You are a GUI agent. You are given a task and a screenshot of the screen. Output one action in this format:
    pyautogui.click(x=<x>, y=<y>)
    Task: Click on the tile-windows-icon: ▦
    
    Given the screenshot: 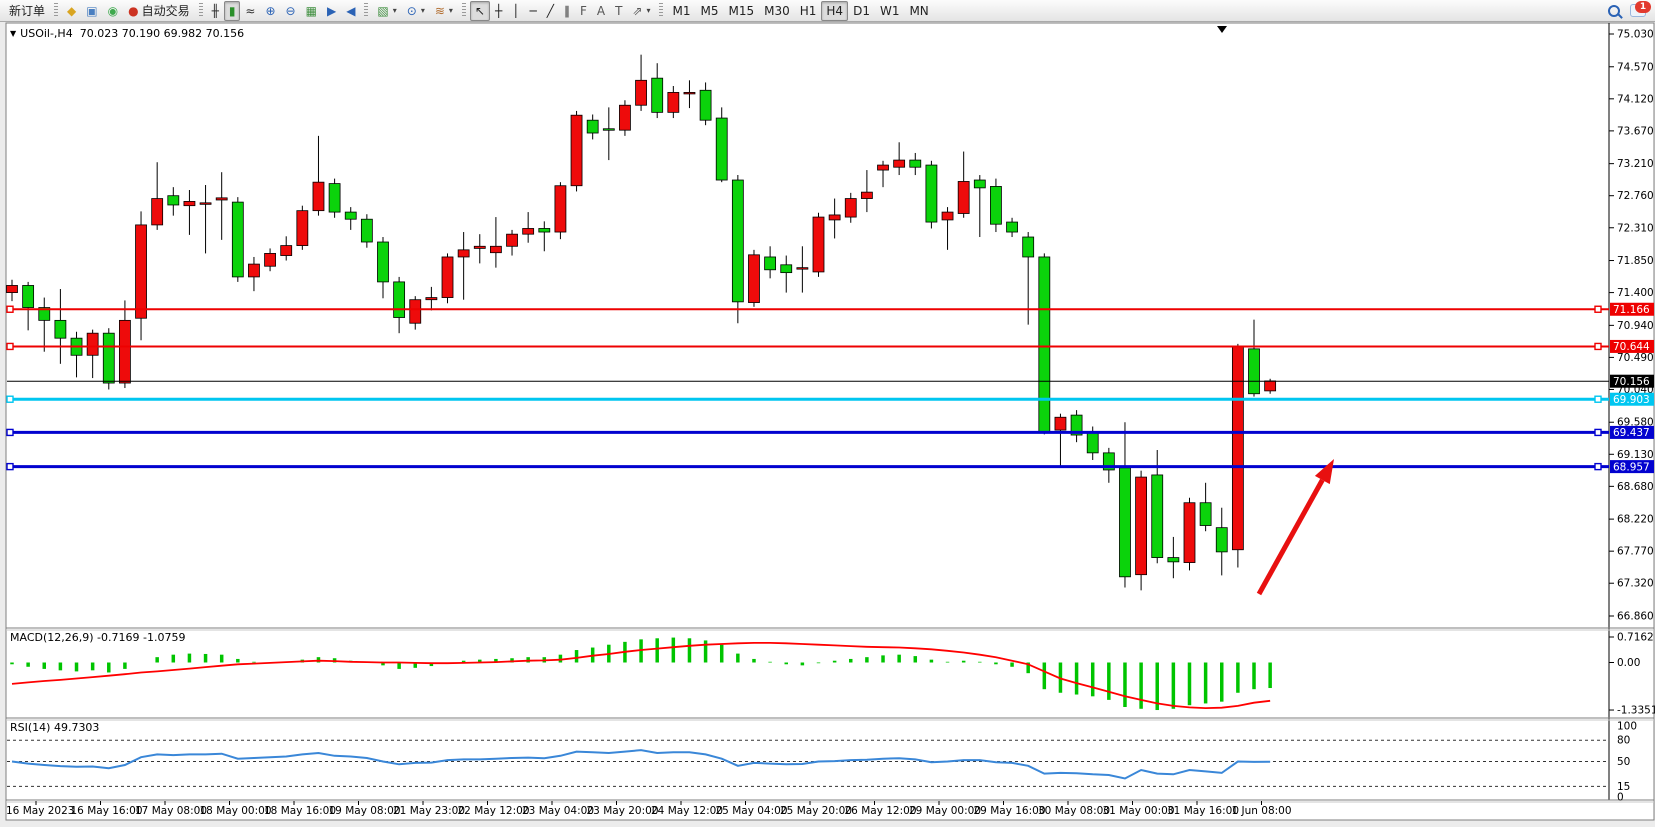 What is the action you would take?
    pyautogui.click(x=311, y=10)
    